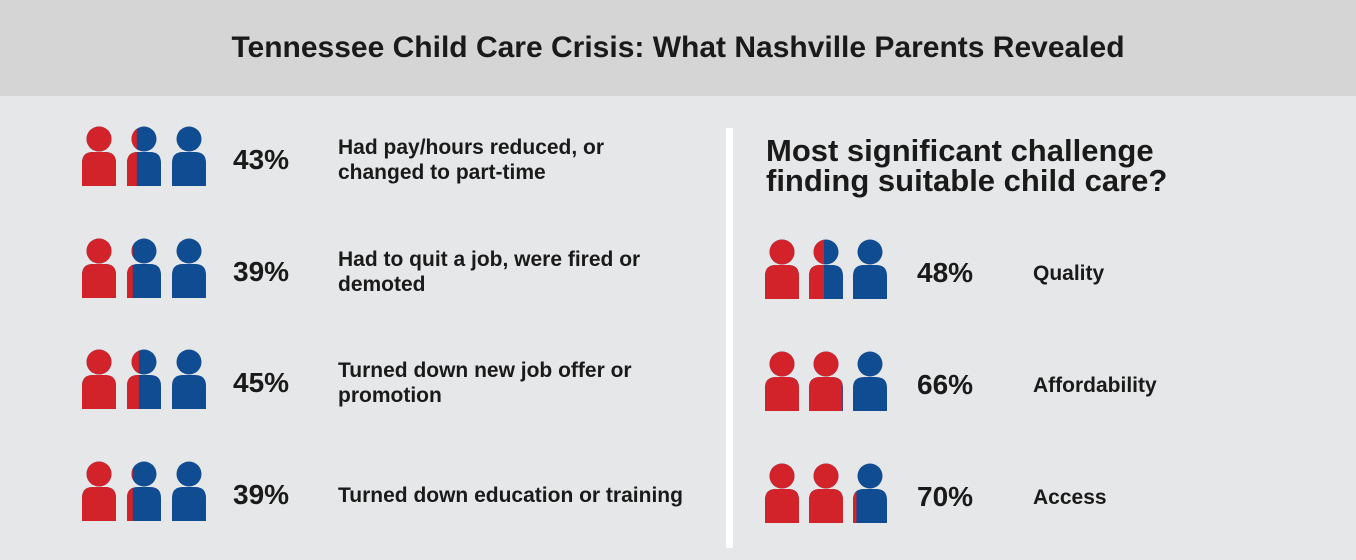 The height and width of the screenshot is (560, 1356). Describe the element at coordinates (261, 159) in the screenshot. I see `value-label: 43%` at that location.